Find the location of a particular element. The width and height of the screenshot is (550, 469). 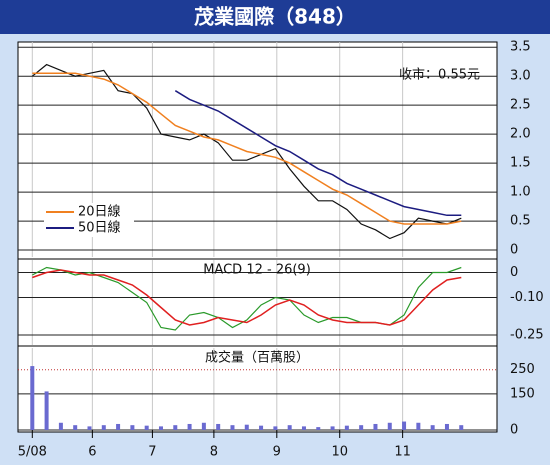

chart-title: 茂業國際（848） is located at coordinates (275, 17).